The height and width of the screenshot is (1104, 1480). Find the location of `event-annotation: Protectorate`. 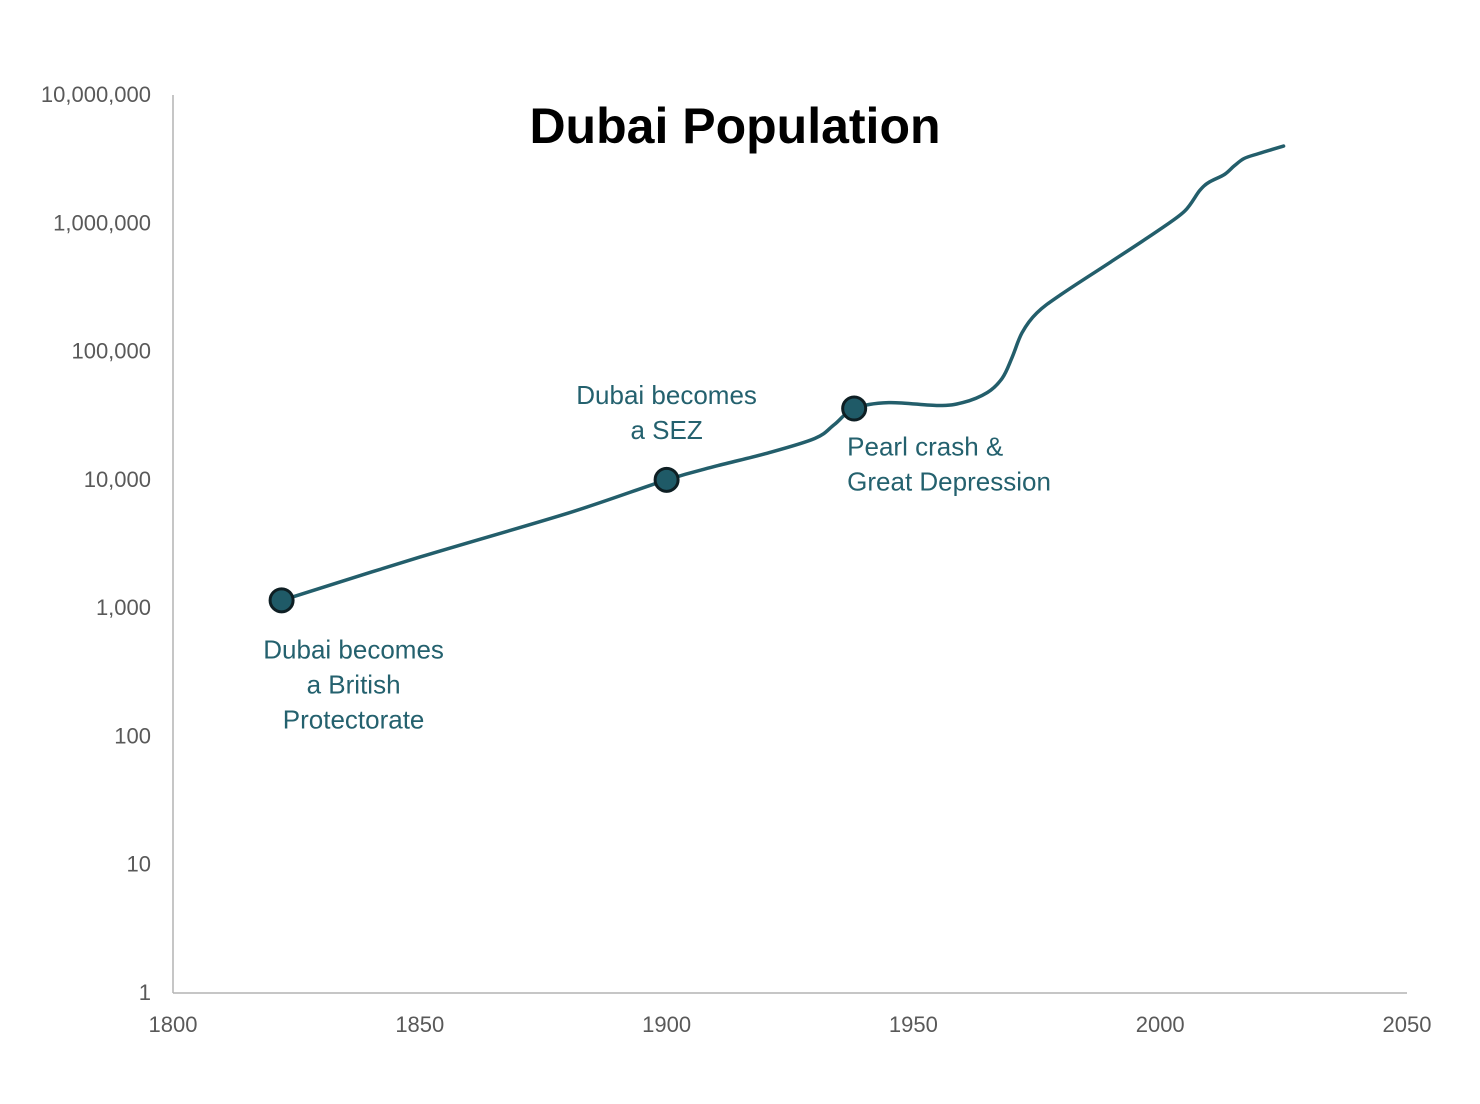

event-annotation: Protectorate is located at coordinates (354, 719).